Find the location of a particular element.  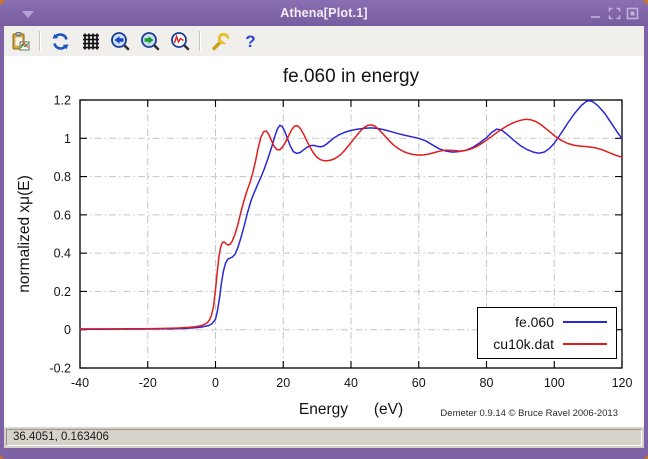

legend-box: fe.060 cu10k.dat is located at coordinates (547, 333).